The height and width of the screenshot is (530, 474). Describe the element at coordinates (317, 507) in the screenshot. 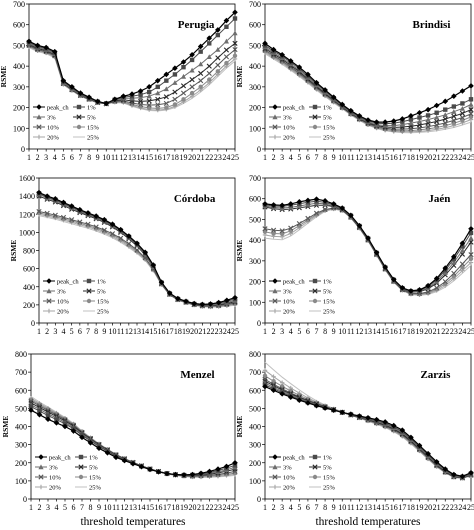

I see `x-tick-label: 7` at that location.